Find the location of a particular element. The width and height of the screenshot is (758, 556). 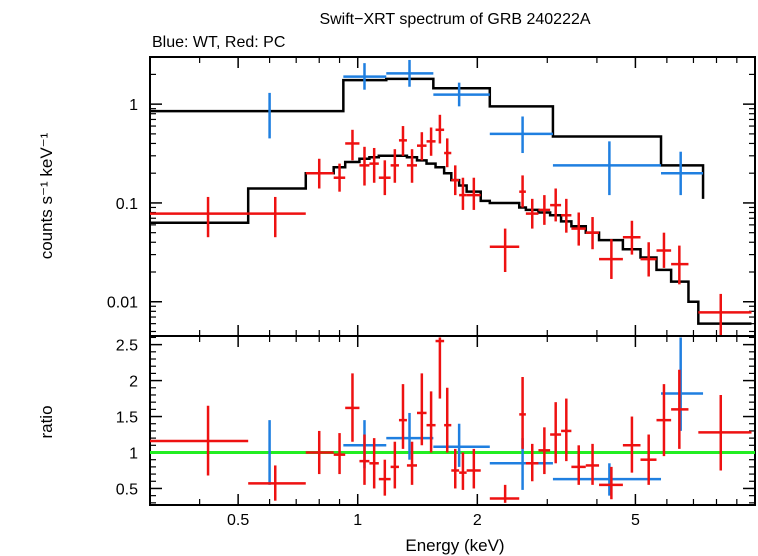

x-tick-label: 2 is located at coordinates (477, 520).